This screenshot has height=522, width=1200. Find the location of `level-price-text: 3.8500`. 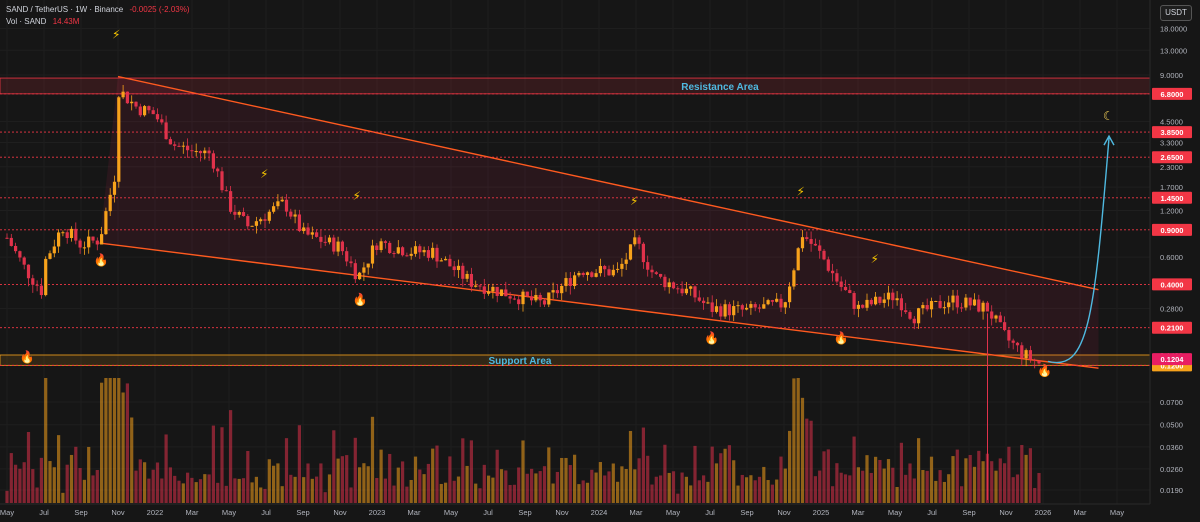

level-price-text: 3.8500 is located at coordinates (1172, 132).